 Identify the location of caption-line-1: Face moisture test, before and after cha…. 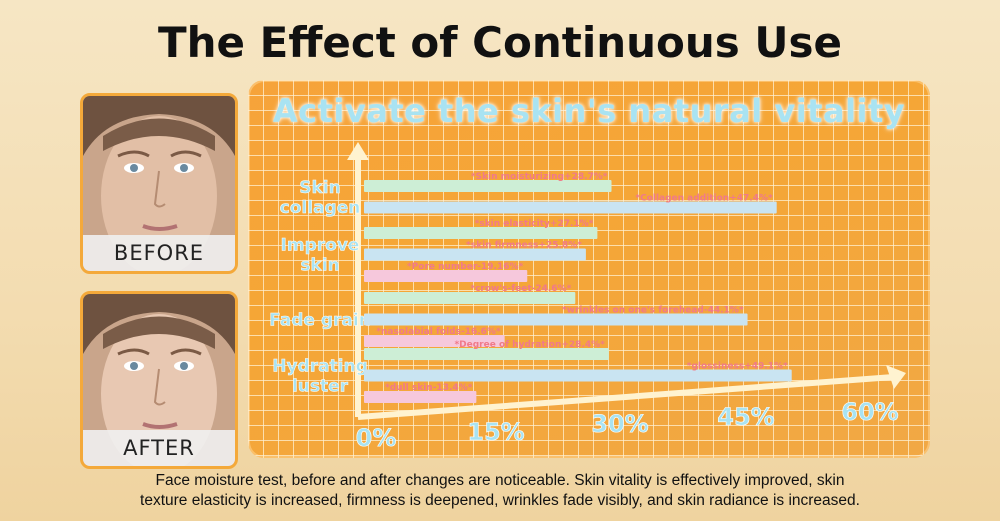
(500, 480).